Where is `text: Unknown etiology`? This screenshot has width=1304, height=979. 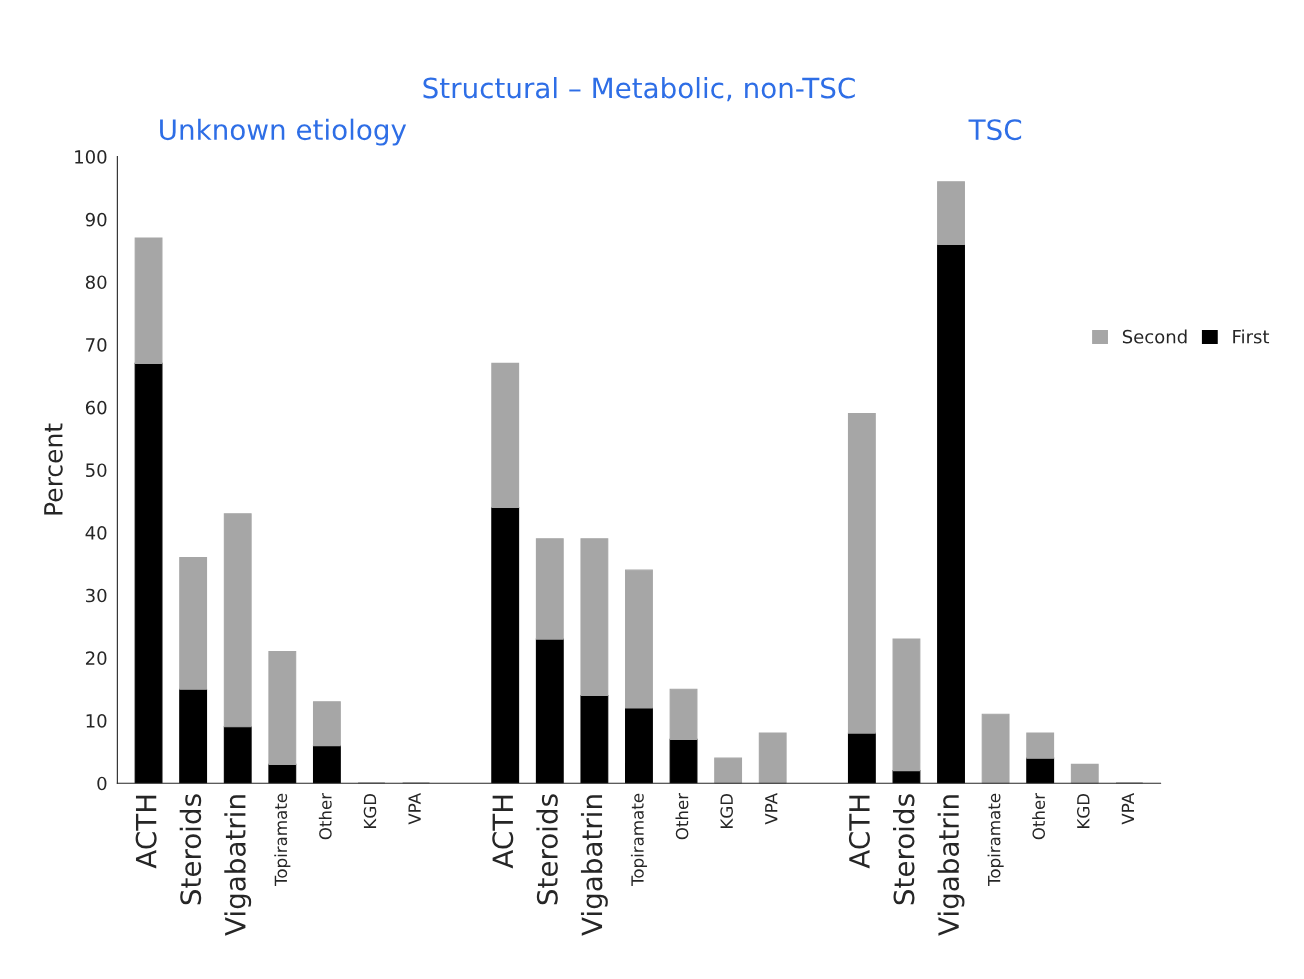 text: Unknown etiology is located at coordinates (283, 132).